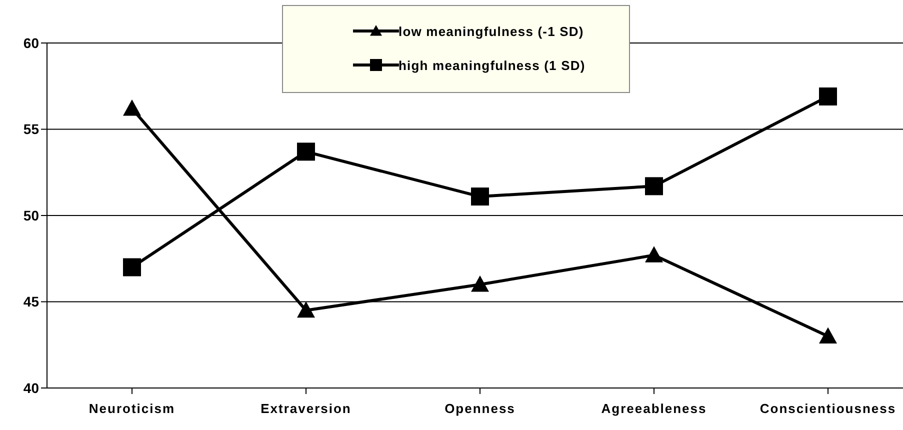 The width and height of the screenshot is (903, 430). I want to click on legend-label: high meaningfulness (1 SD), so click(492, 65).